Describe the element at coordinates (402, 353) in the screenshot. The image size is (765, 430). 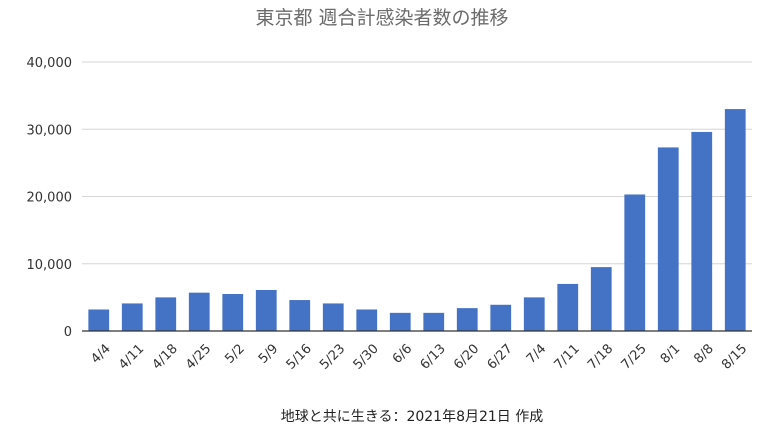
I see `x-tick-label: 6/6` at that location.